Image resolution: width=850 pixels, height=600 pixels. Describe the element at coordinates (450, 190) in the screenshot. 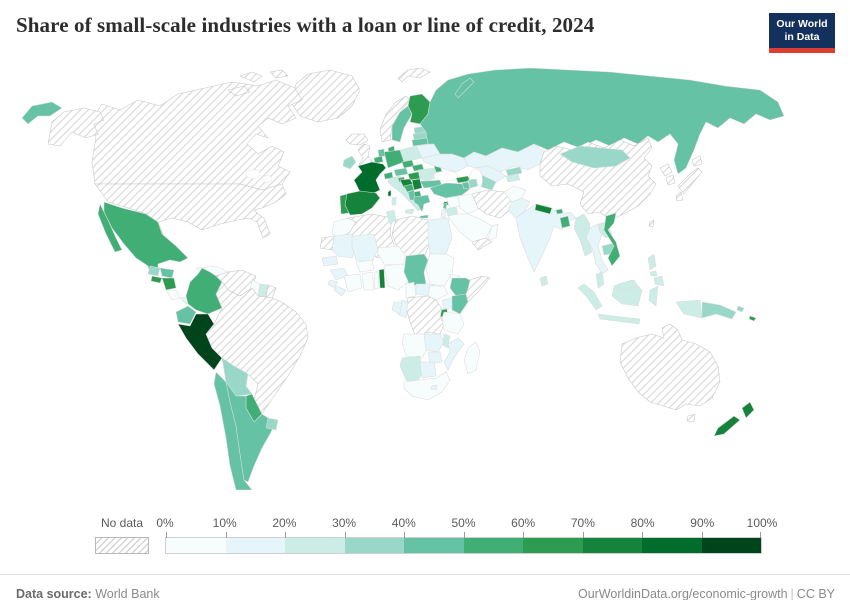

I see `country-turkey` at that location.